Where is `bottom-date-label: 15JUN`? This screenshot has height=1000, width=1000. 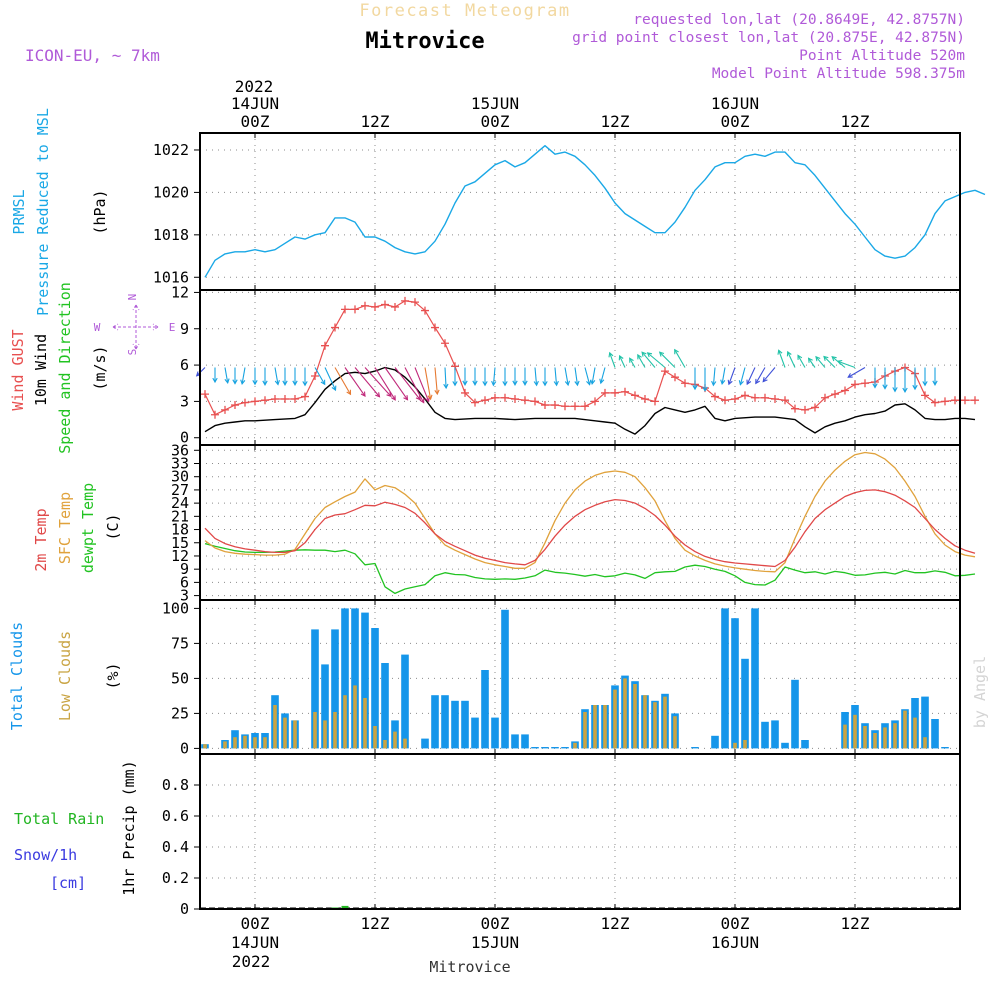
bottom-date-label: 15JUN is located at coordinates (495, 942).